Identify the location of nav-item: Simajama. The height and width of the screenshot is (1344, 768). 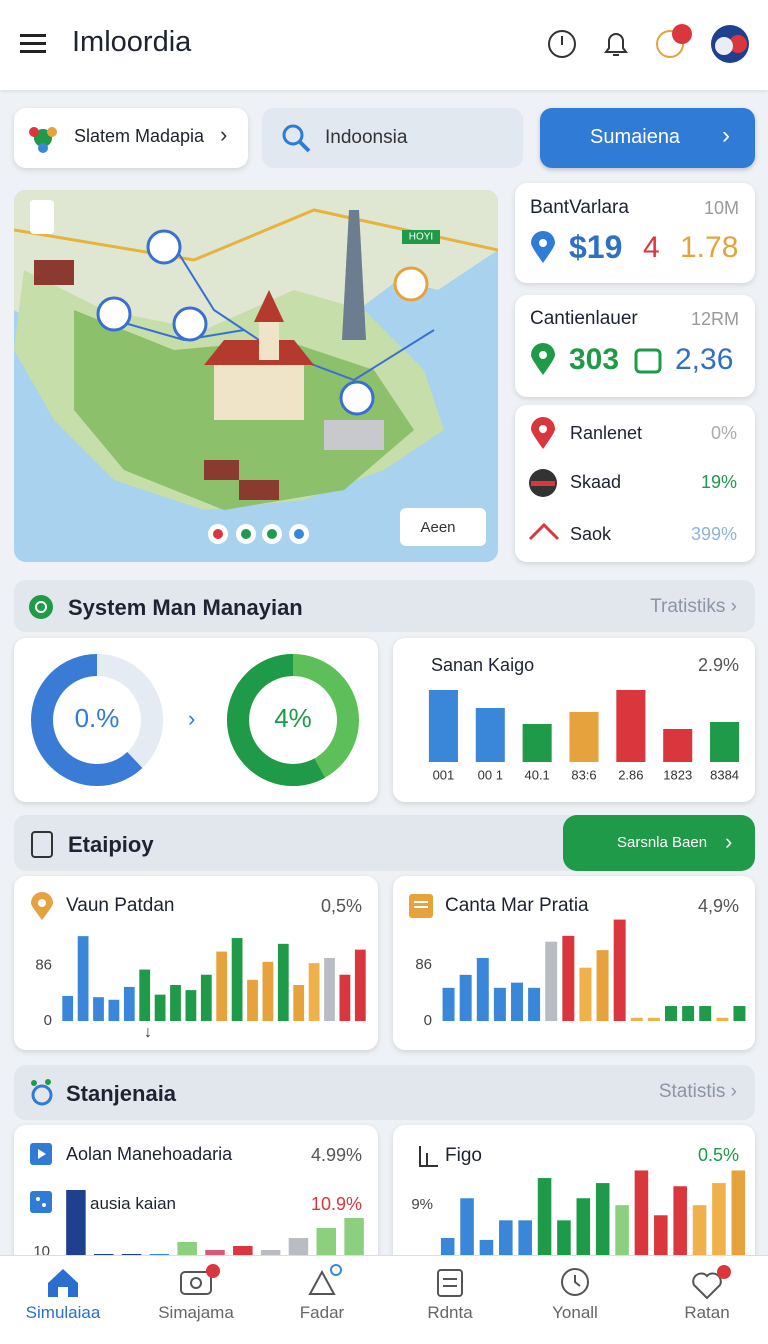
(196, 1312).